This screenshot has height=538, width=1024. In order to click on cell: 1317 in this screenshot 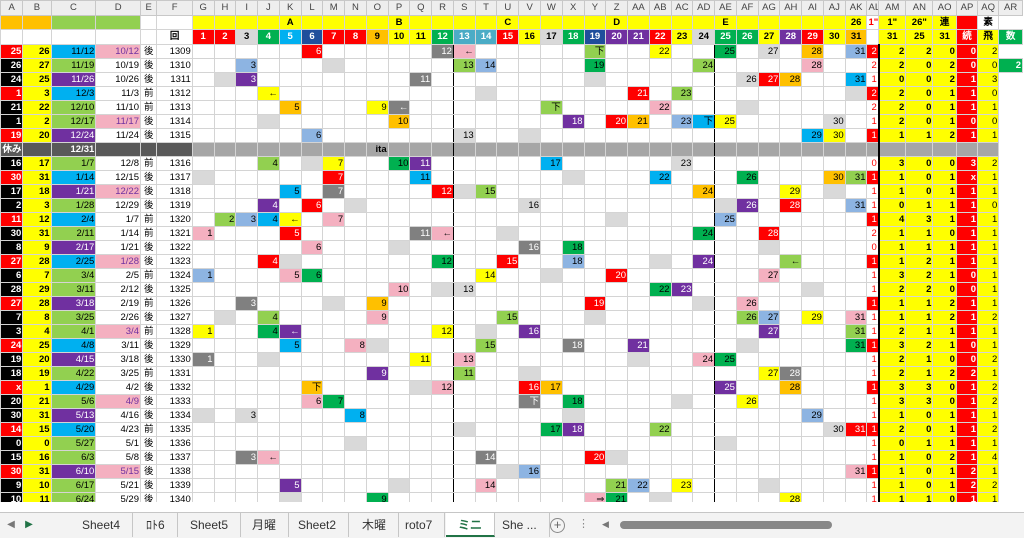, I will do `click(174, 177)`.